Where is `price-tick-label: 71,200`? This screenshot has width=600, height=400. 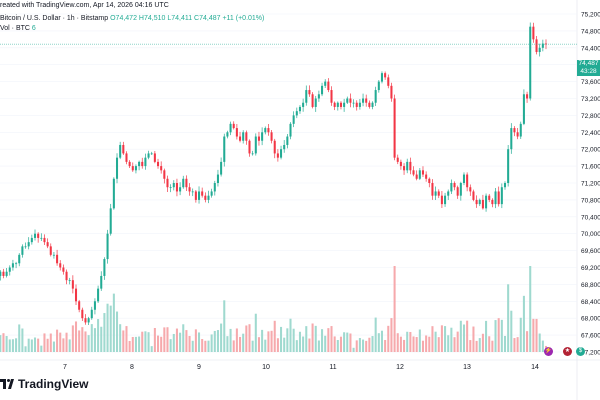
price-tick-label: 71,200 is located at coordinates (590, 184).